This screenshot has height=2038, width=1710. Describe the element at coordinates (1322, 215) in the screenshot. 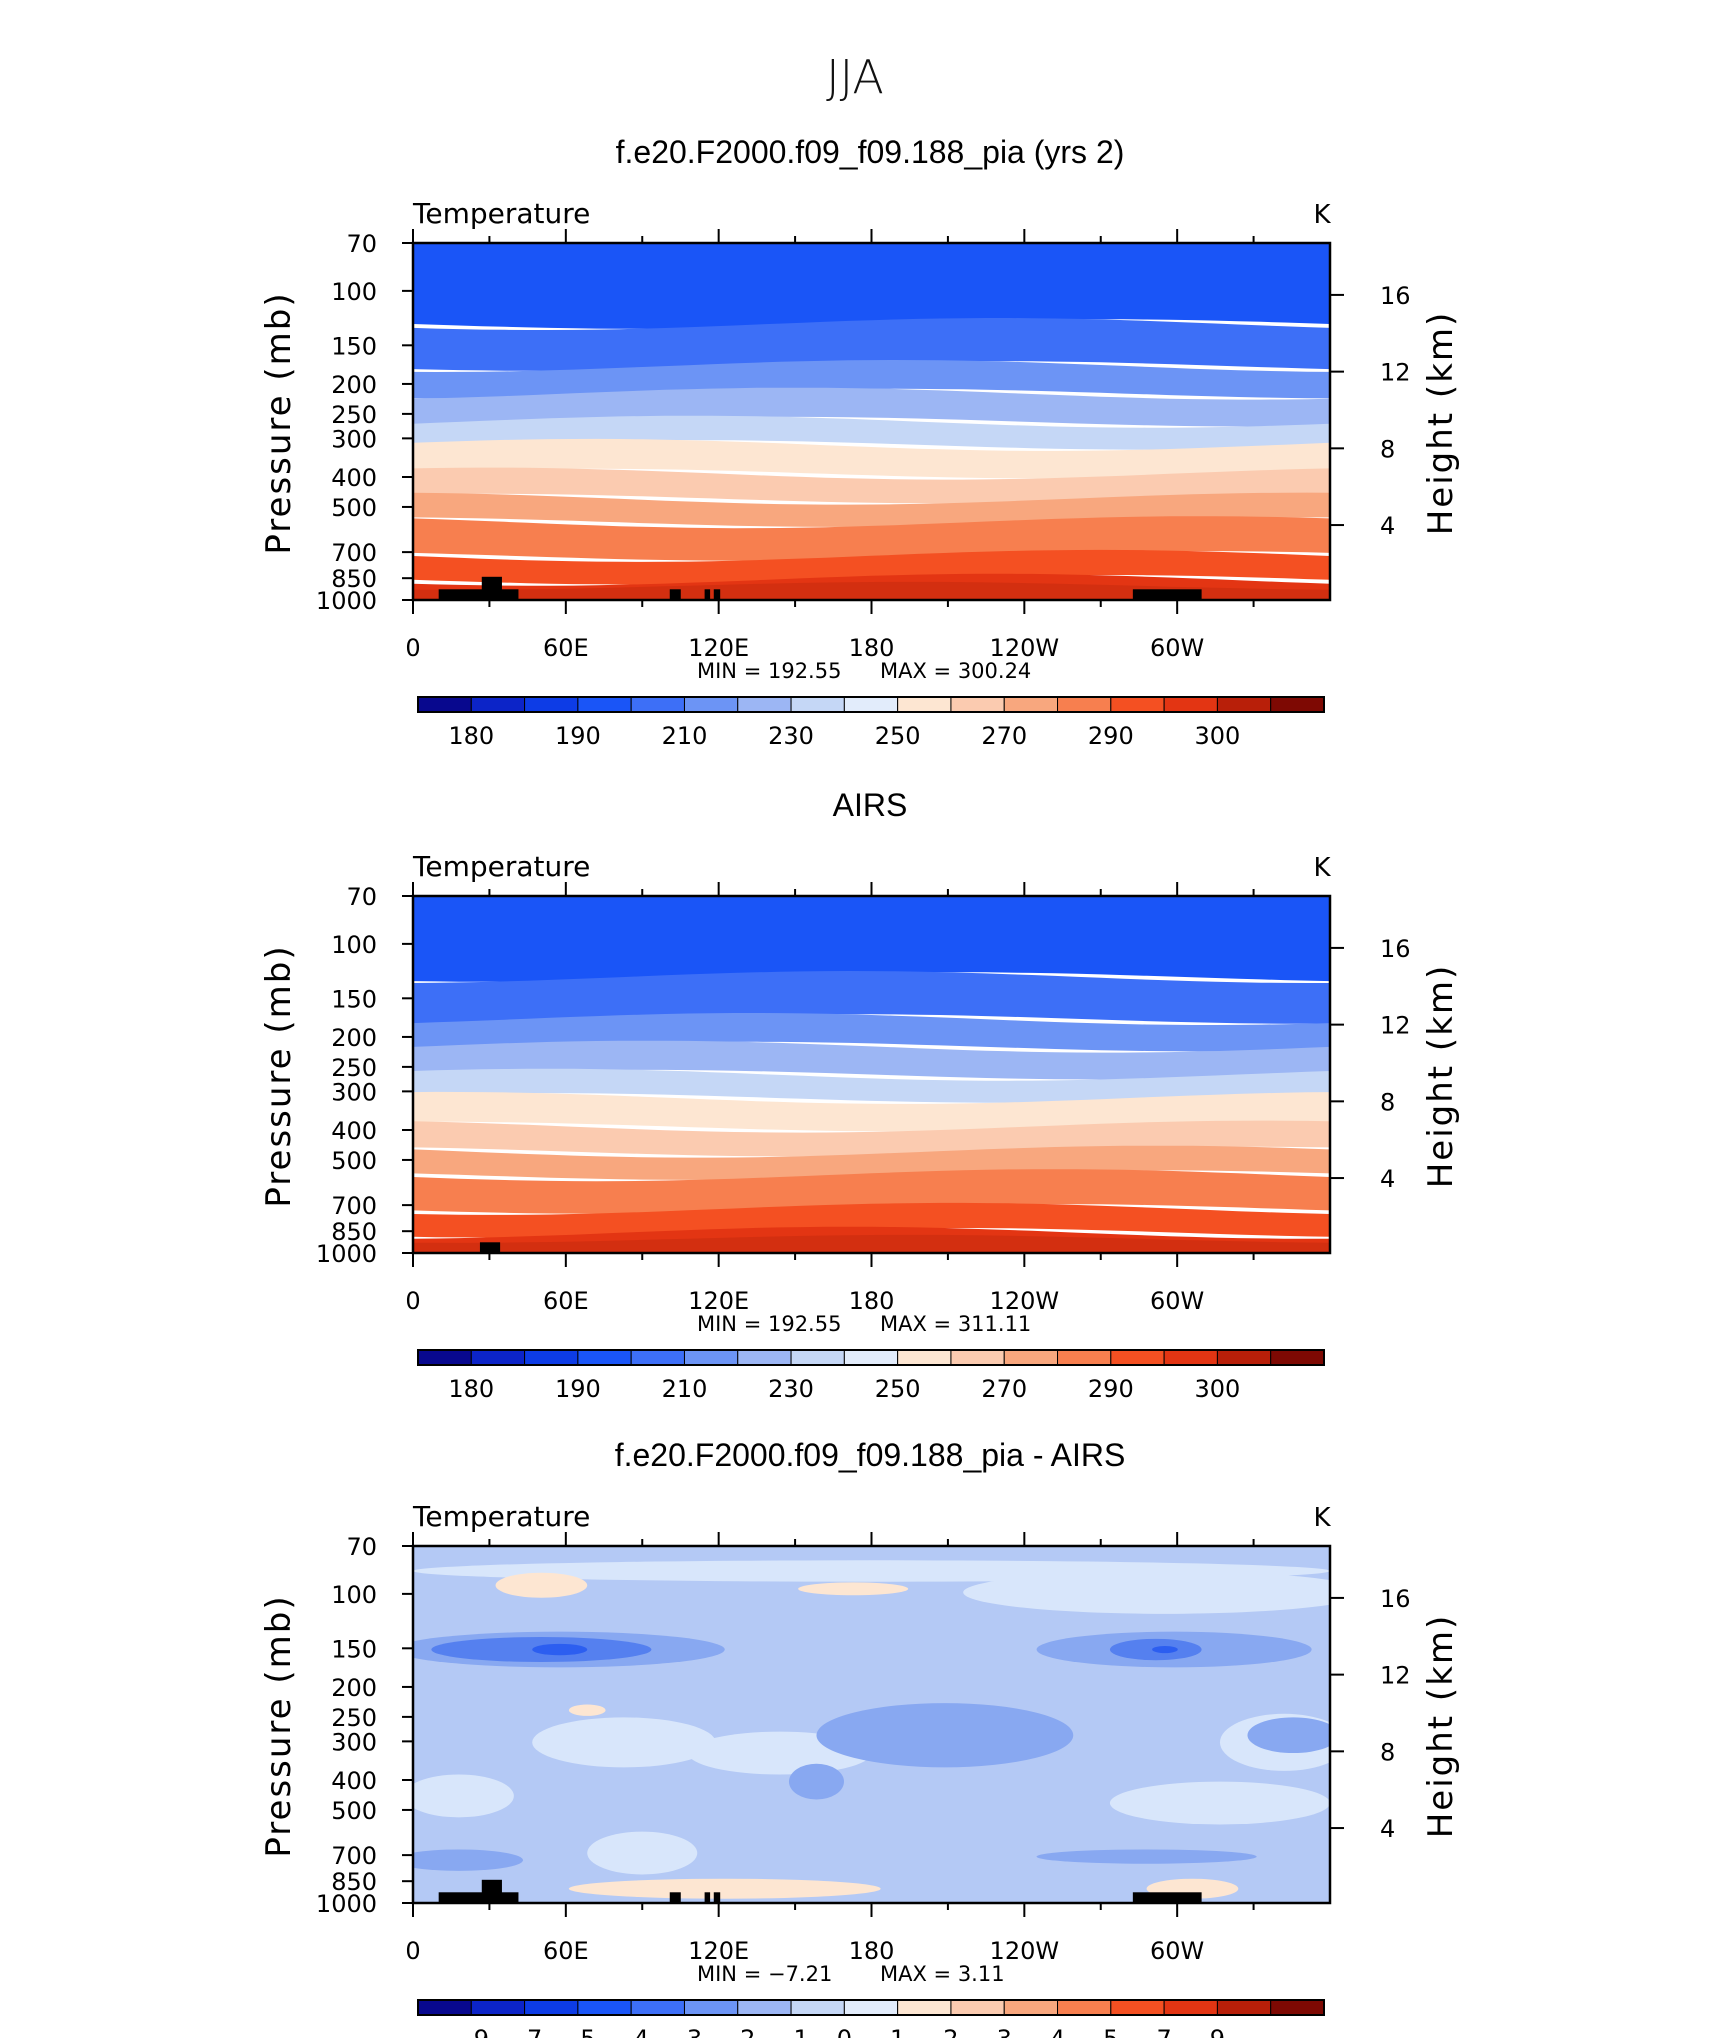

I see `units-label: K` at that location.